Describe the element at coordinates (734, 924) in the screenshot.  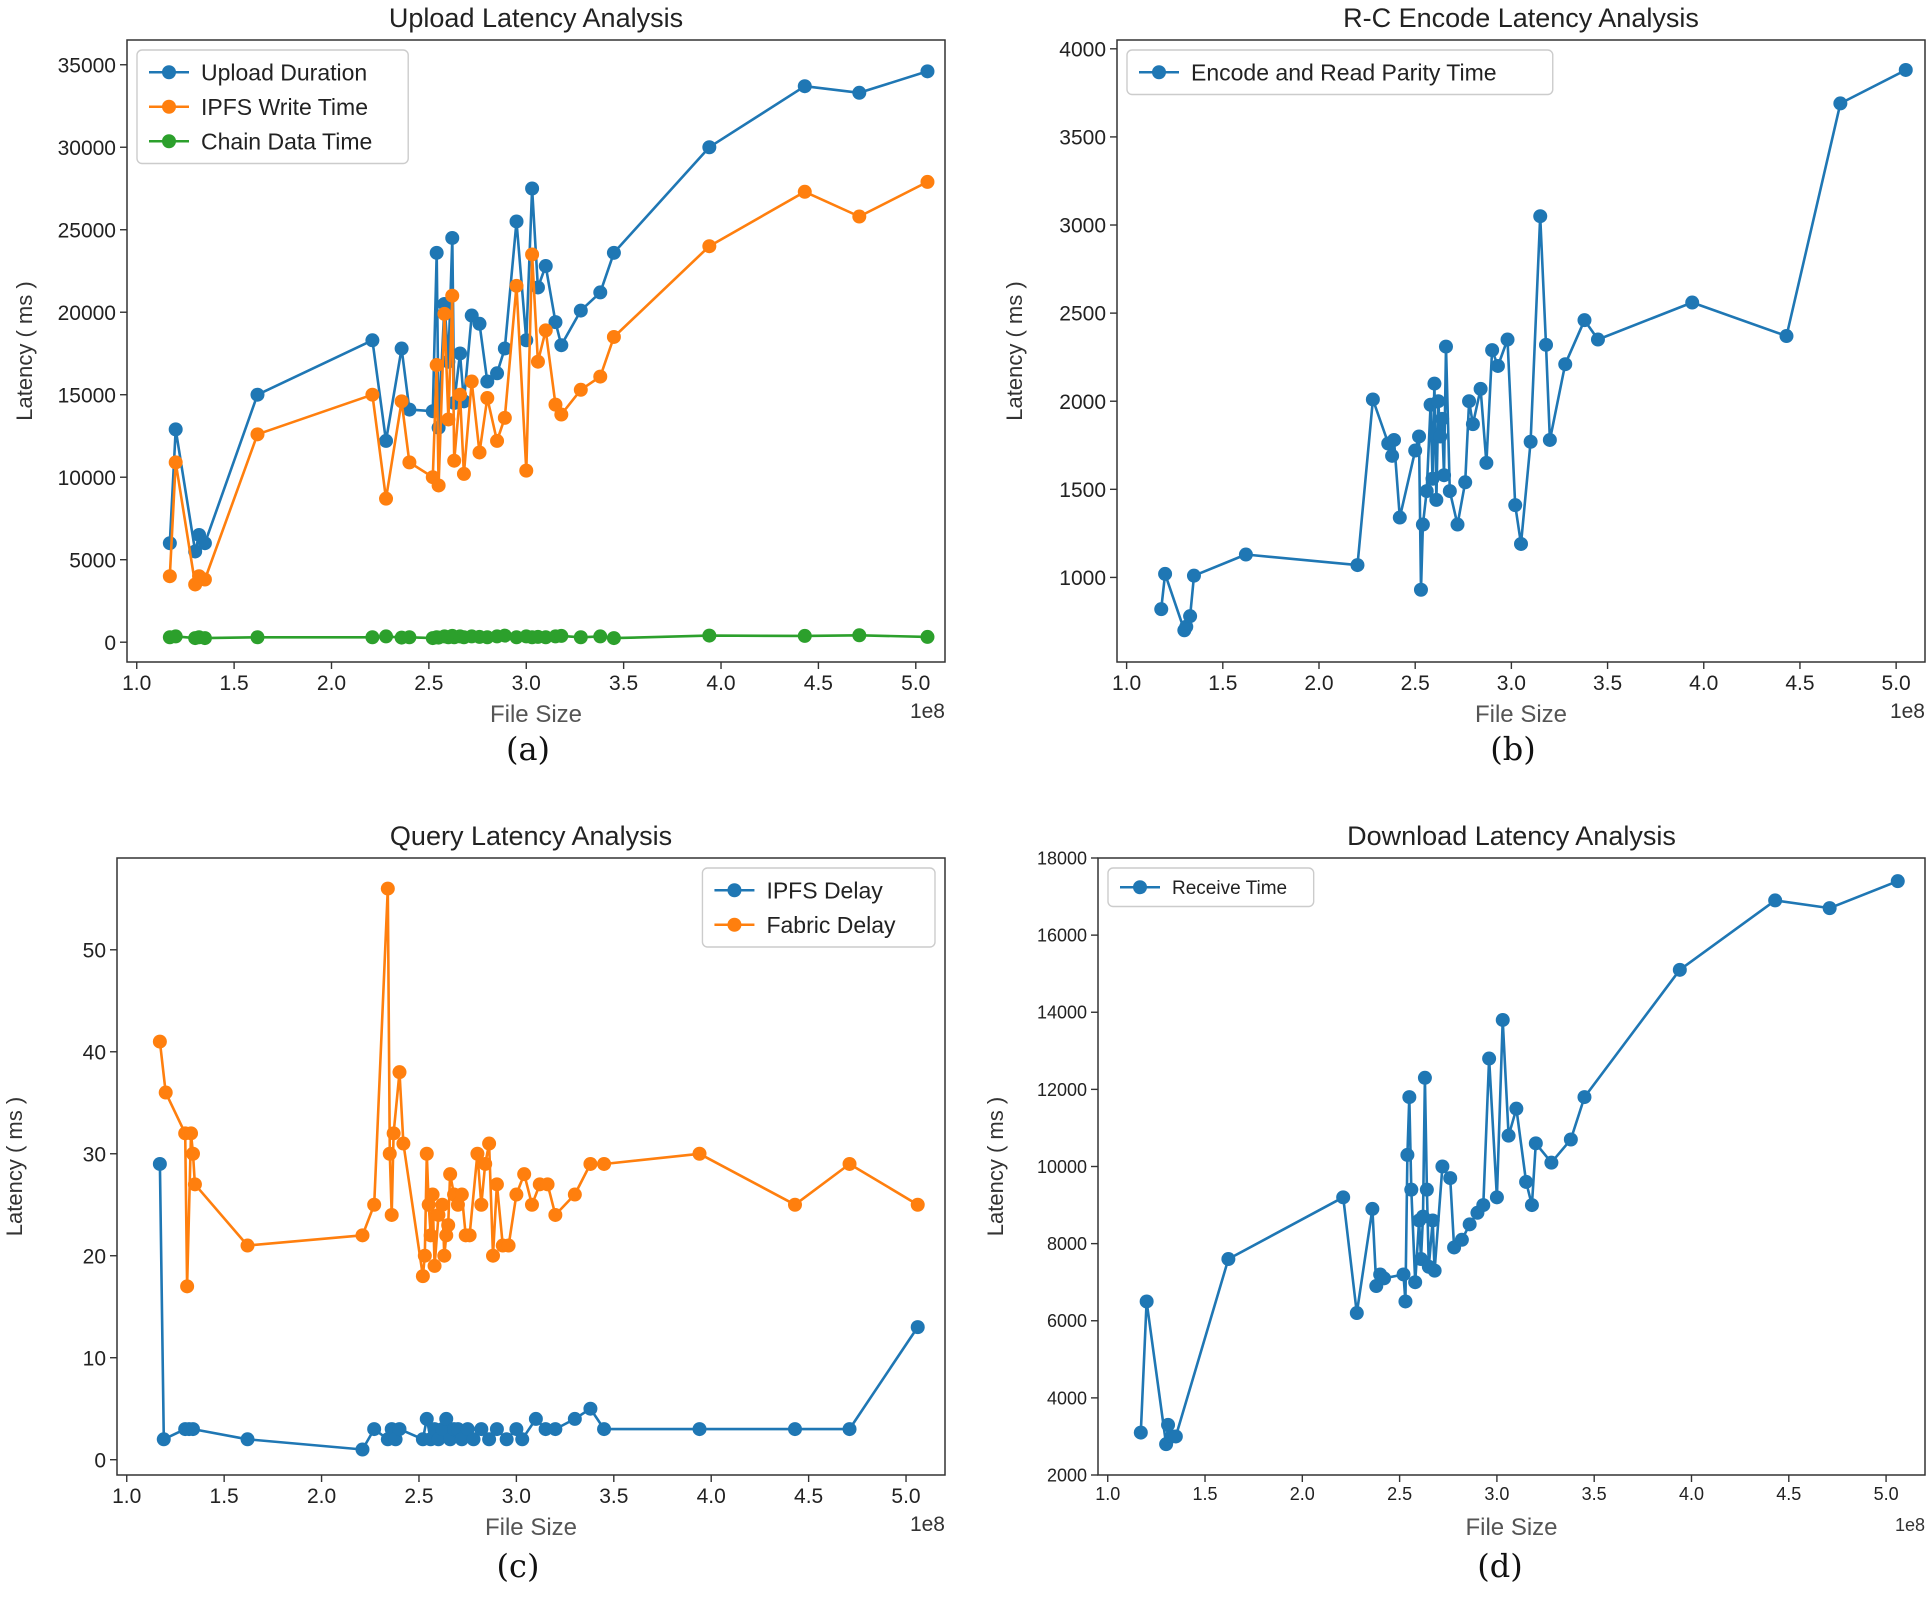
I see `legend-marker` at that location.